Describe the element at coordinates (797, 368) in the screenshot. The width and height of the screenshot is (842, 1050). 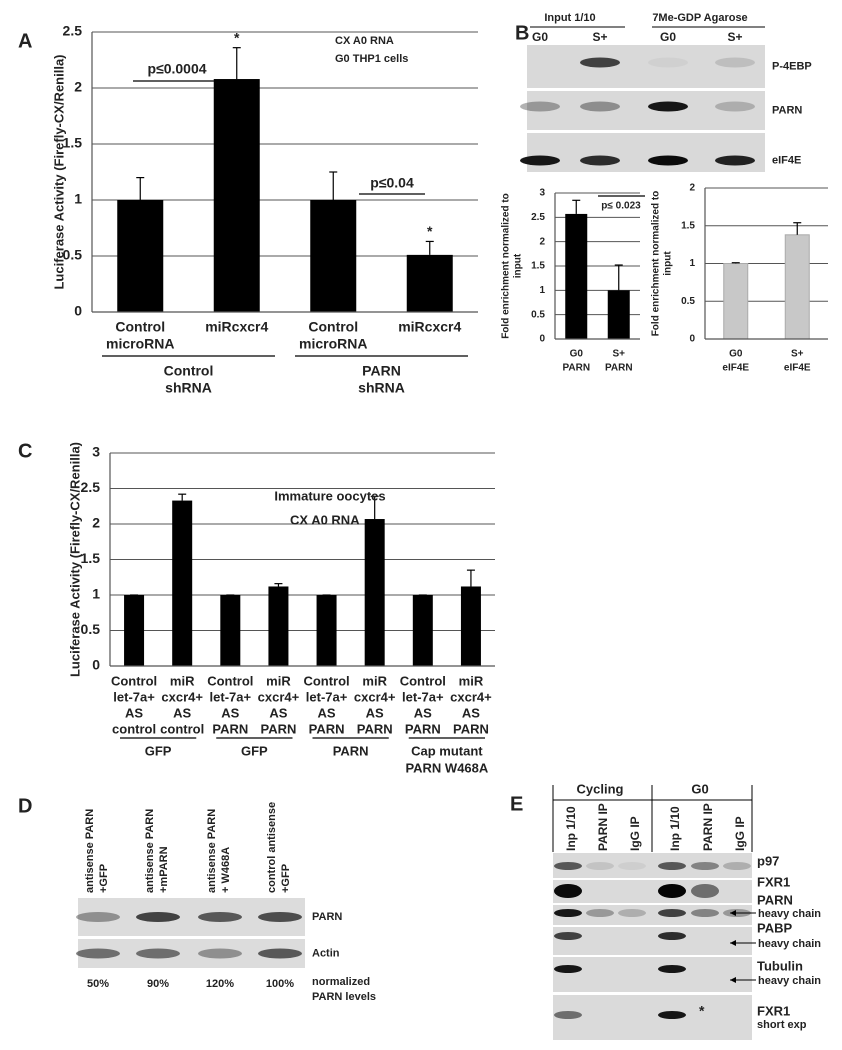
I see `x-tick-label: eIF4E` at that location.